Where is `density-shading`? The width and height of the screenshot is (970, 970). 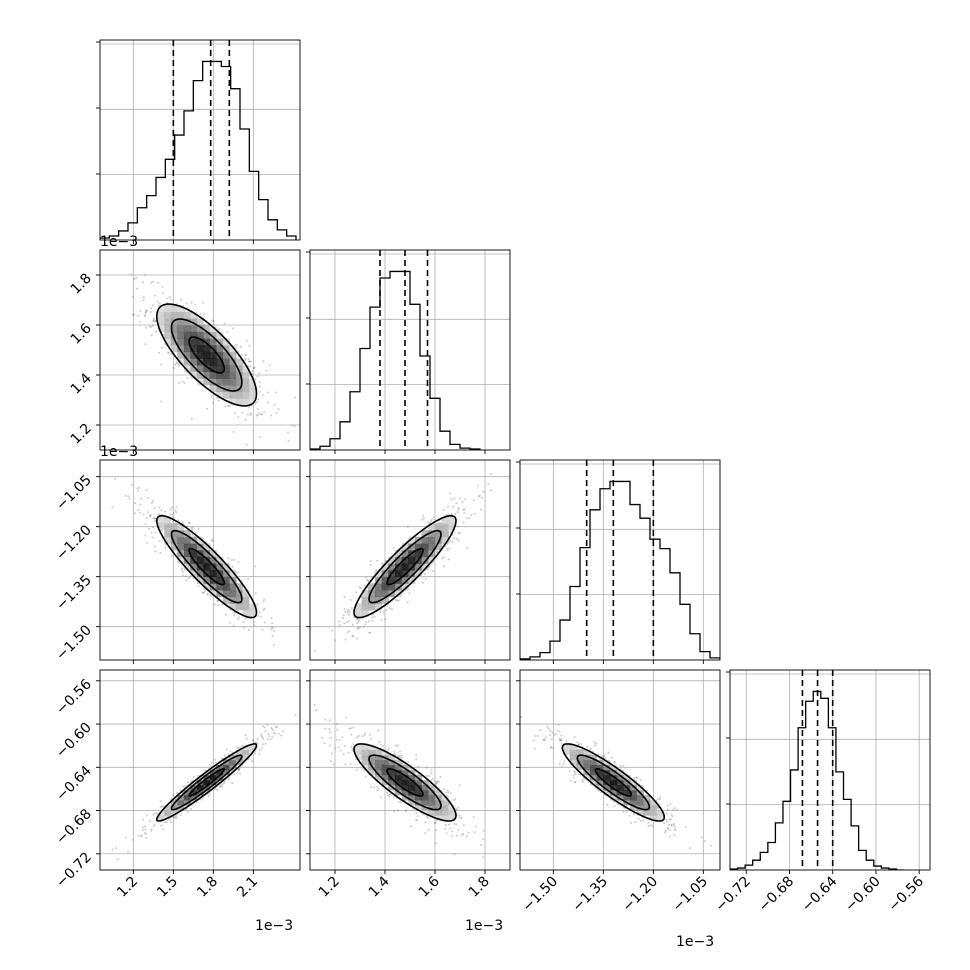
density-shading is located at coordinates (206, 355).